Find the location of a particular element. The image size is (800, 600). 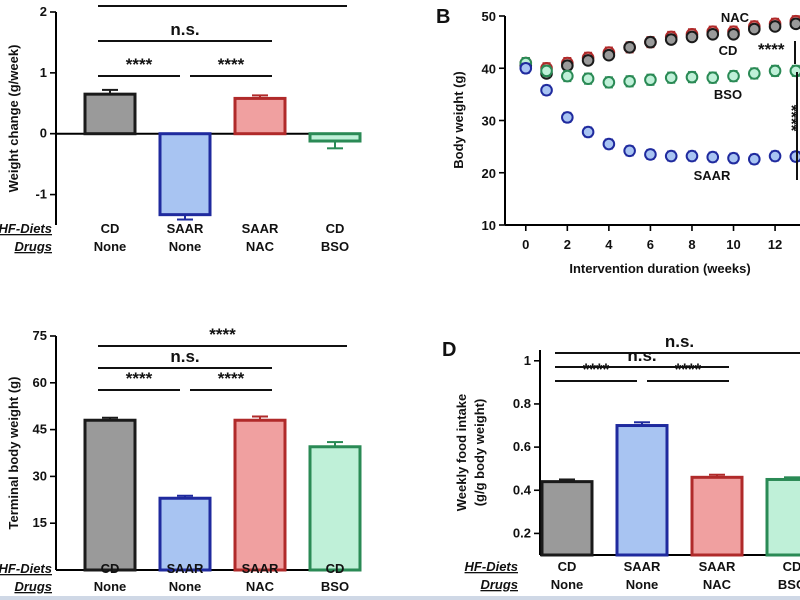

x-tick-label: 2 is located at coordinates (567, 244).